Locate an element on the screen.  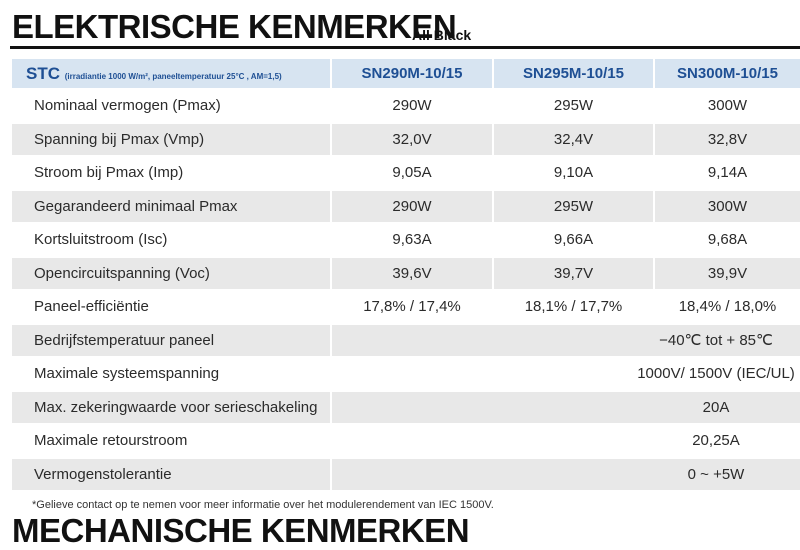
row-value: 39,7V is located at coordinates (573, 273).